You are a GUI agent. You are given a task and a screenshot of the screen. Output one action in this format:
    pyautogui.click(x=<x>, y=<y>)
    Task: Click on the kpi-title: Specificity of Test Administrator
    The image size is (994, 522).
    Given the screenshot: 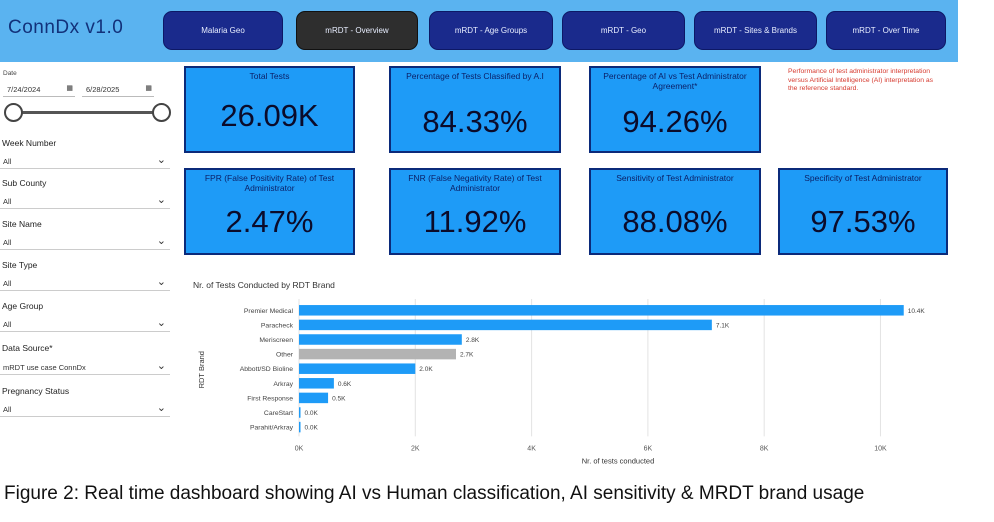 What is the action you would take?
    pyautogui.click(x=863, y=178)
    